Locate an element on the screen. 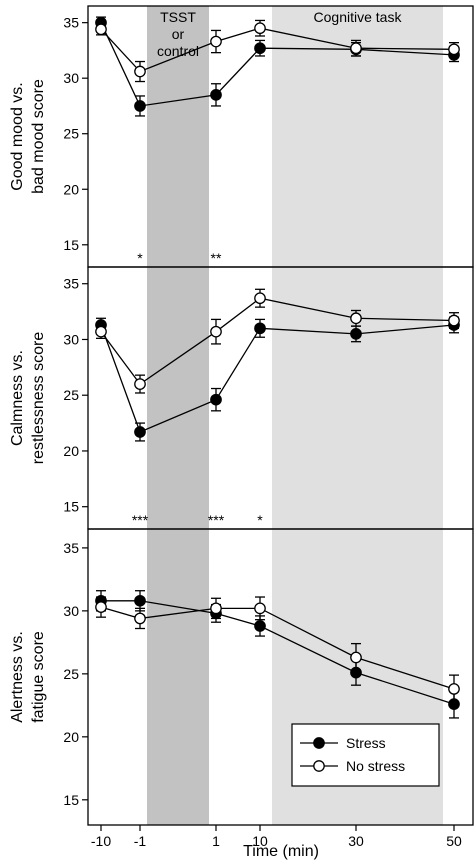 The image size is (474, 863). shaded-region-label-0-0: TSST is located at coordinates (178, 17).